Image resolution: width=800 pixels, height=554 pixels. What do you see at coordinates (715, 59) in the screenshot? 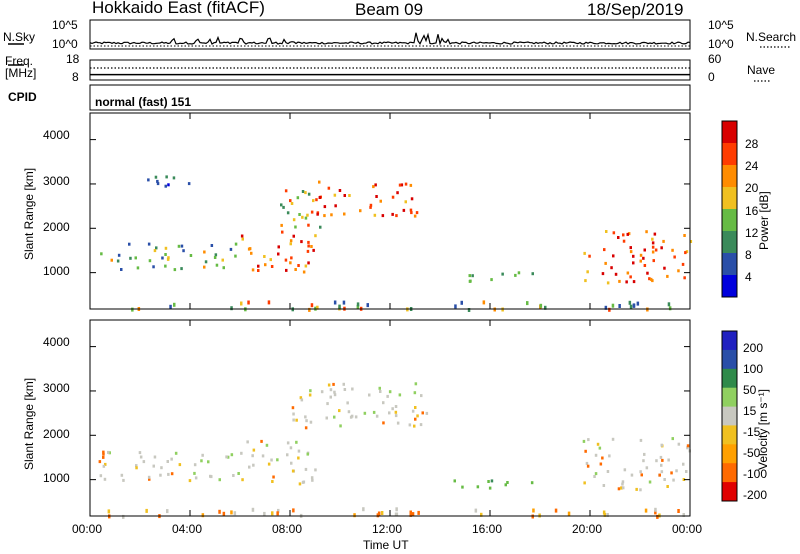
I see `nave-tick-top: 60` at bounding box center [715, 59].